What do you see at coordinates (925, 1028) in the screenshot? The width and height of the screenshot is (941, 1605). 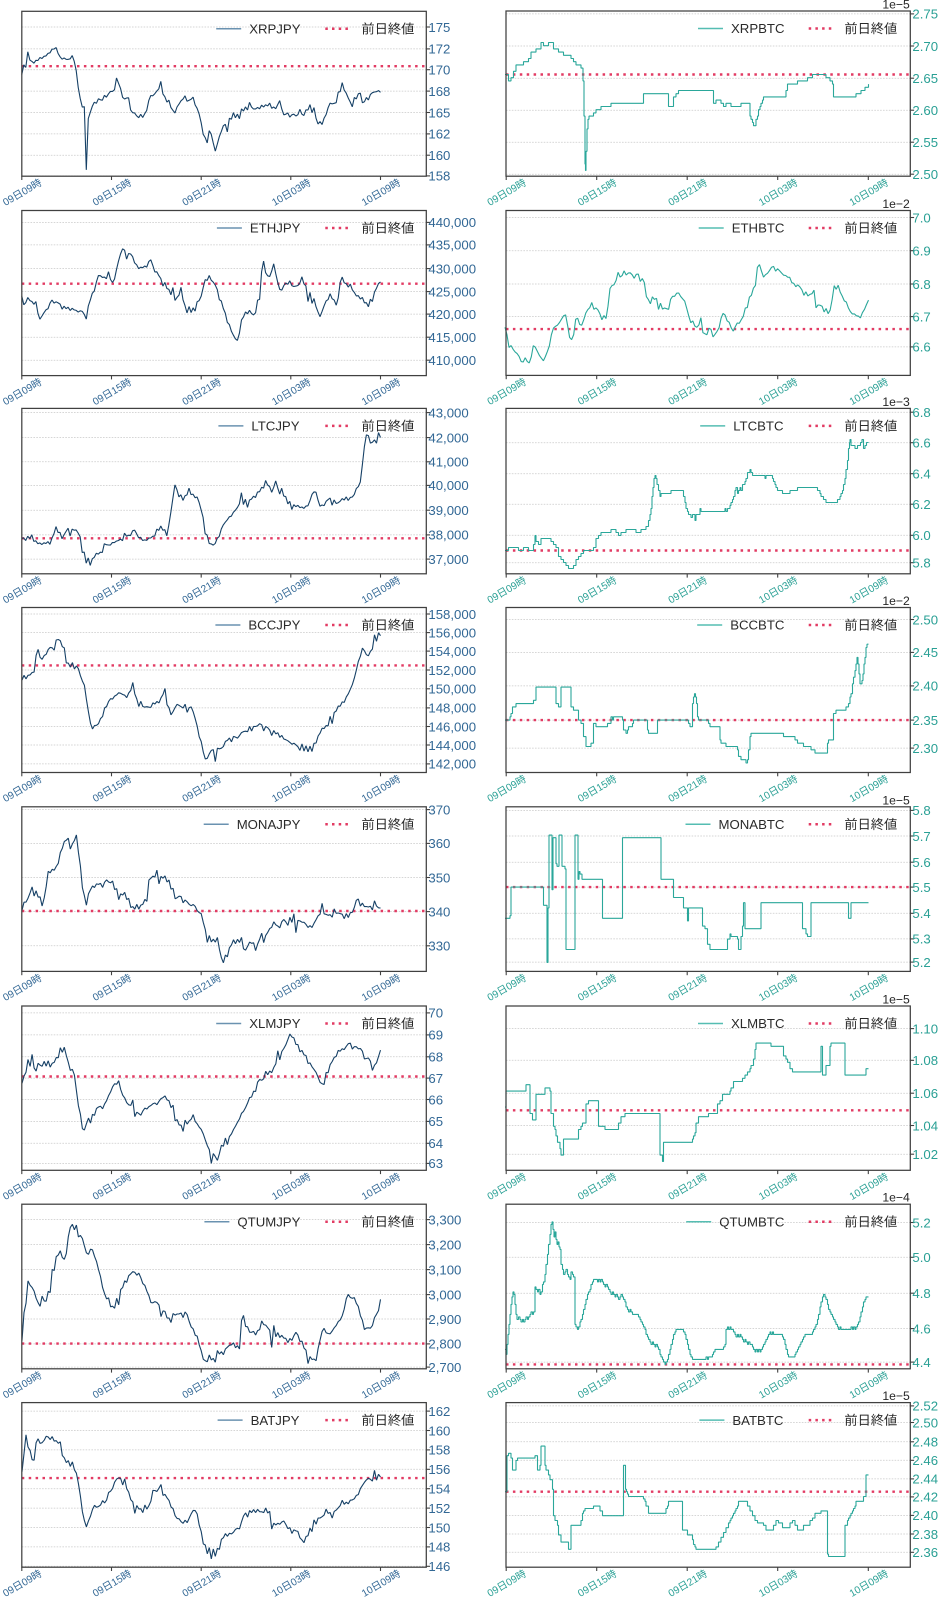 I see `svg-text: 1.10` at bounding box center [925, 1028].